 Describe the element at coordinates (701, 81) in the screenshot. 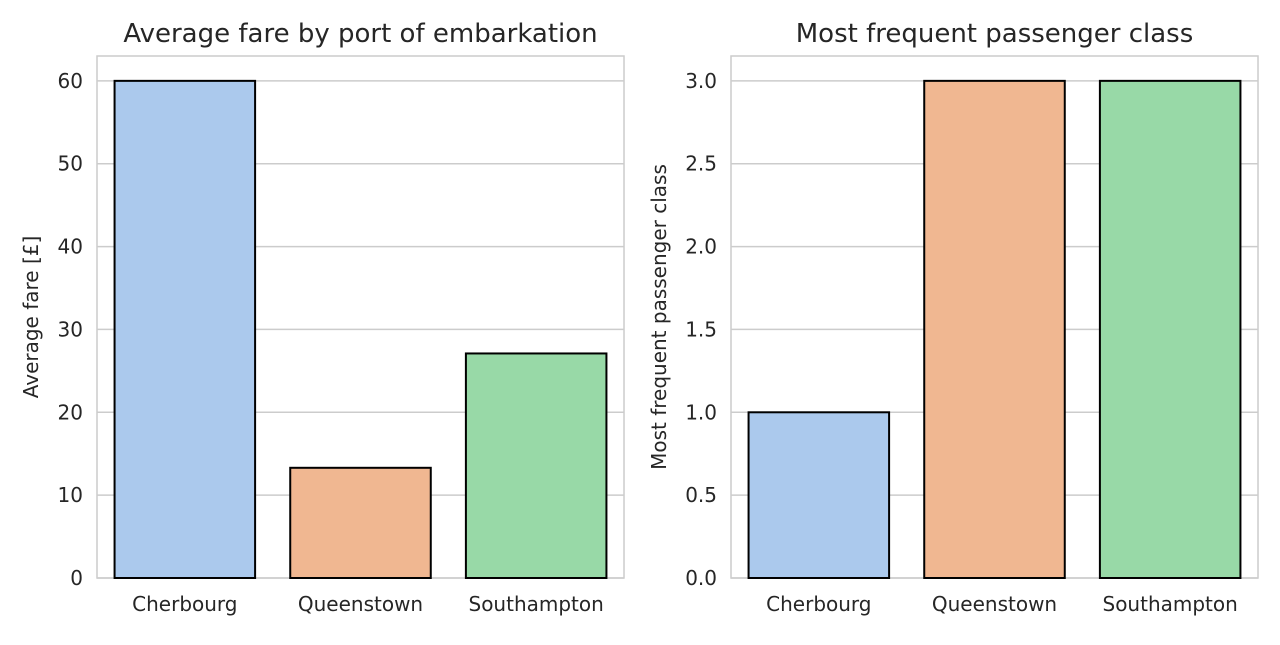

I see `panel2-ytick-label: 3.0` at that location.